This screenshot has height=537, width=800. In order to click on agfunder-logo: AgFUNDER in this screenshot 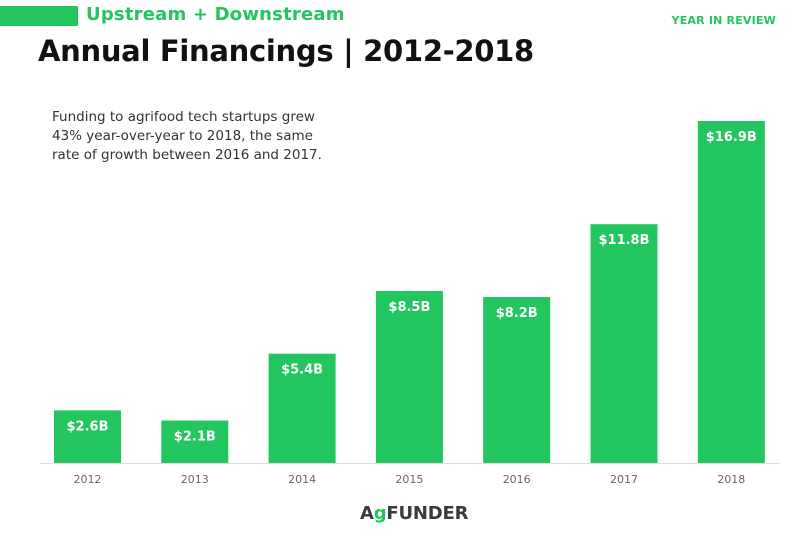, I will do `click(414, 513)`.